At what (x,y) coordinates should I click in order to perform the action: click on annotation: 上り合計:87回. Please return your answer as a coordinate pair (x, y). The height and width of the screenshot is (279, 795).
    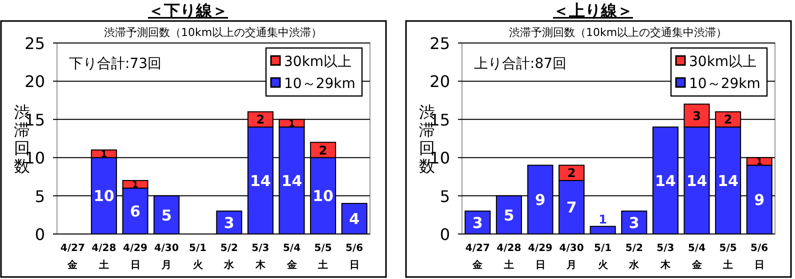
    Looking at the image, I should click on (520, 64).